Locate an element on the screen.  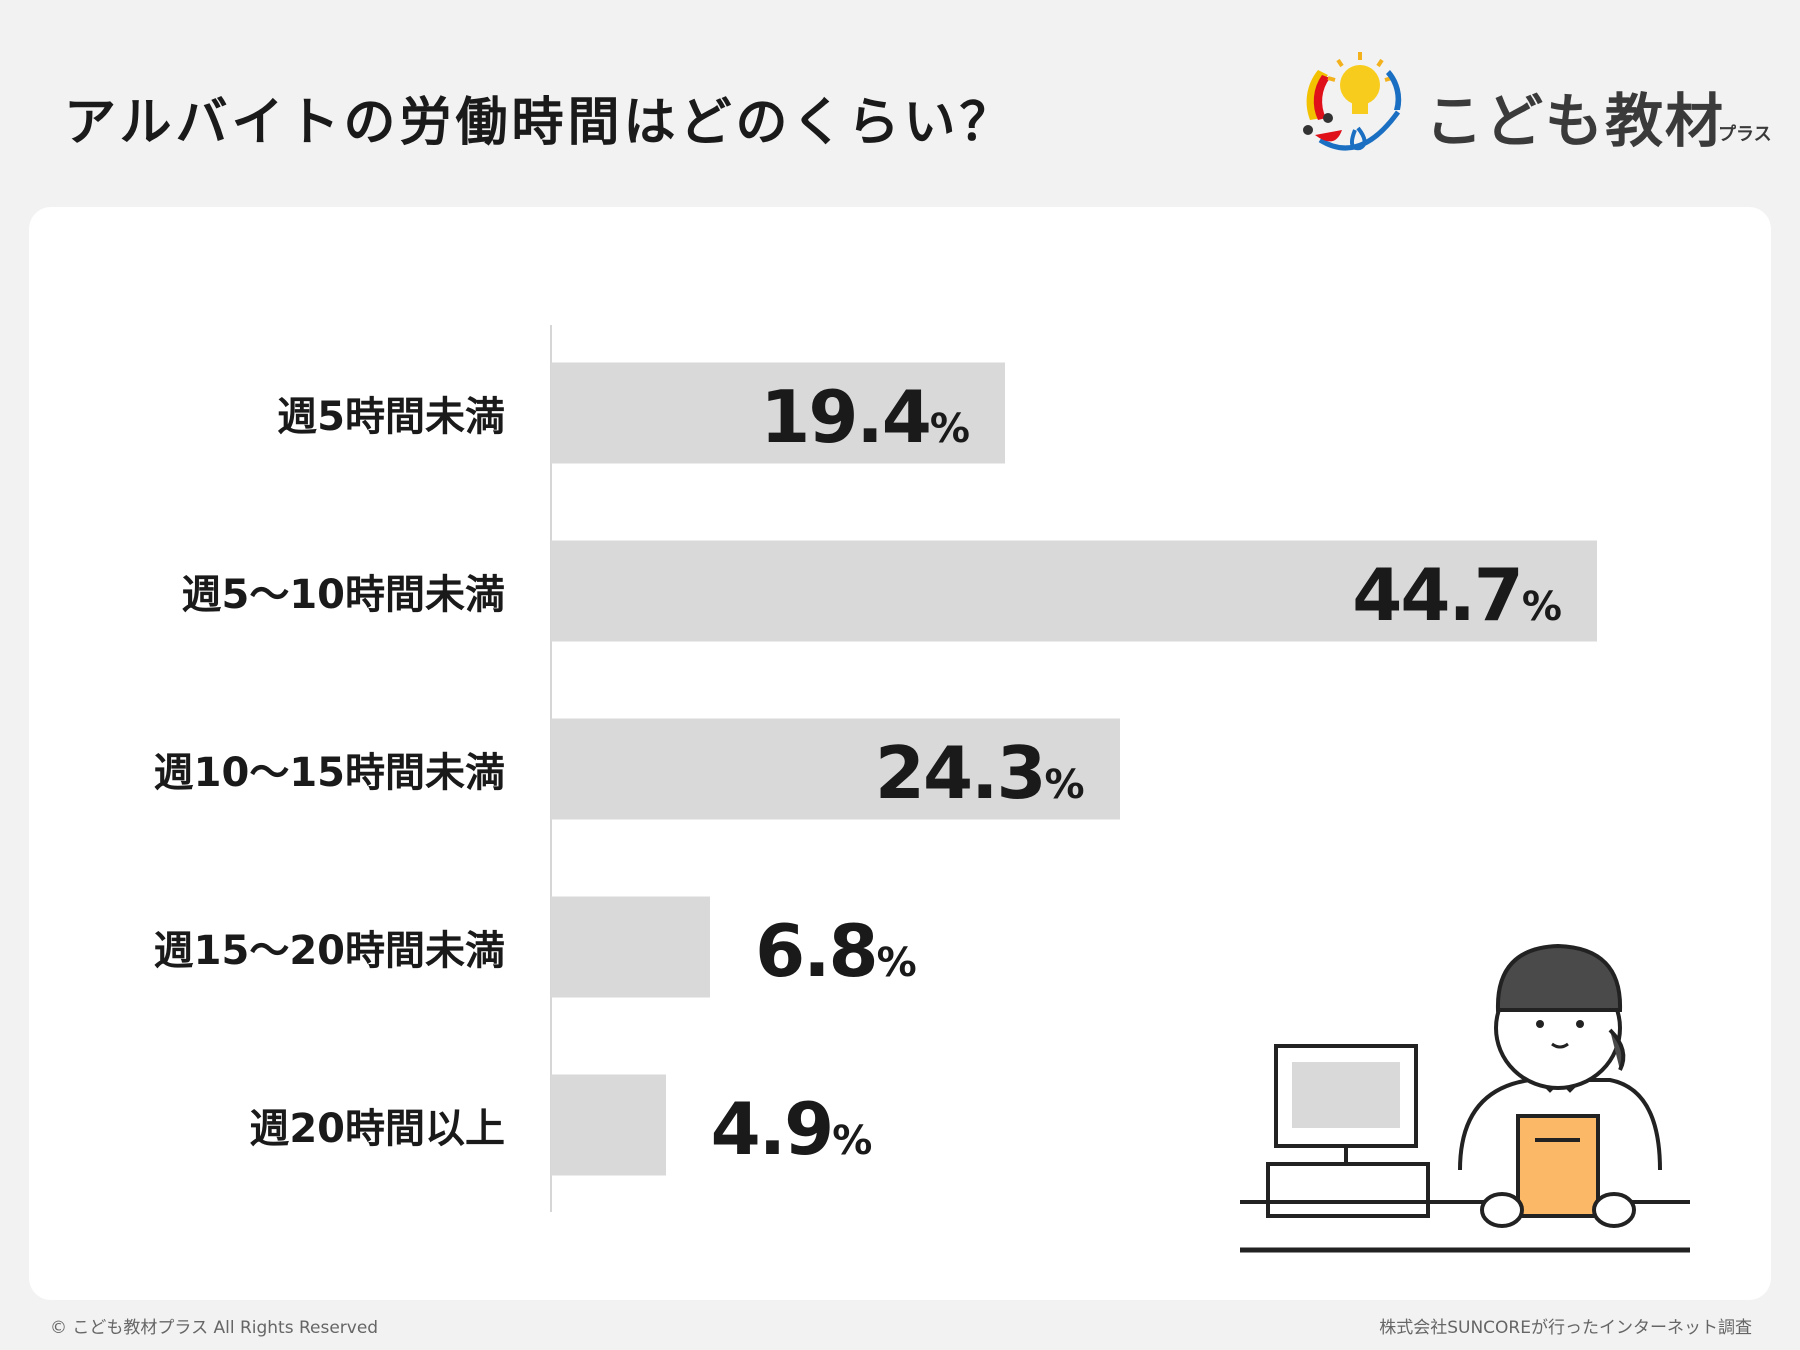
category-label: 週15〜20時間未満 is located at coordinates (329, 951).